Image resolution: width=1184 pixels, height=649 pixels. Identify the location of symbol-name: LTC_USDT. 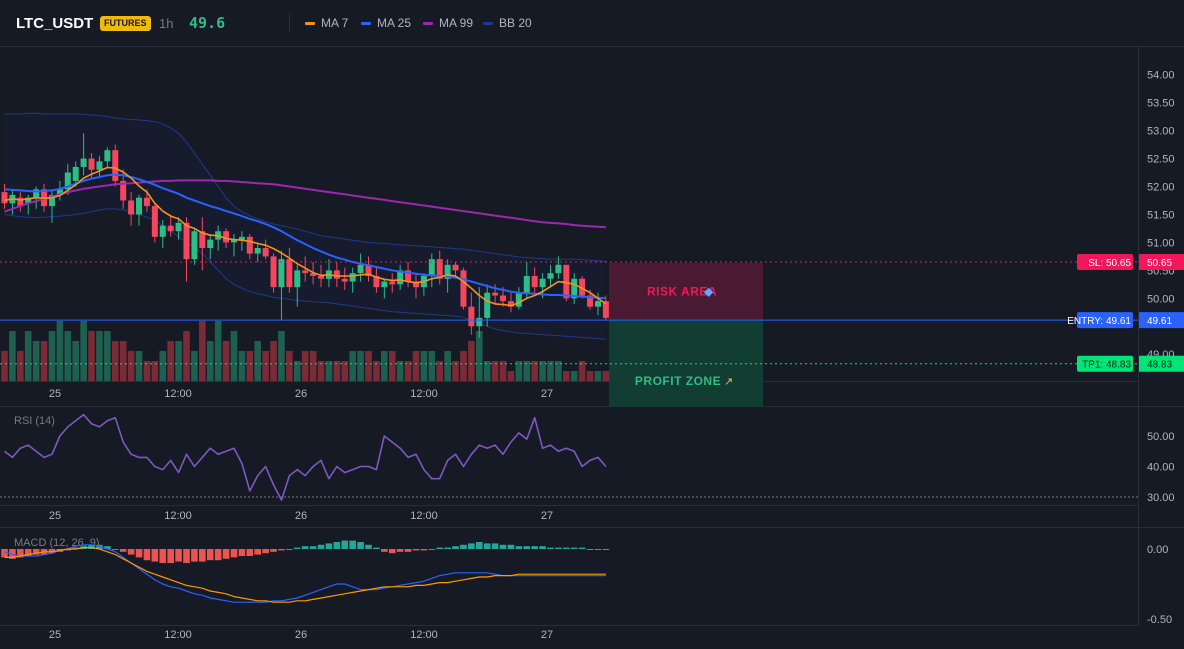
(55, 23).